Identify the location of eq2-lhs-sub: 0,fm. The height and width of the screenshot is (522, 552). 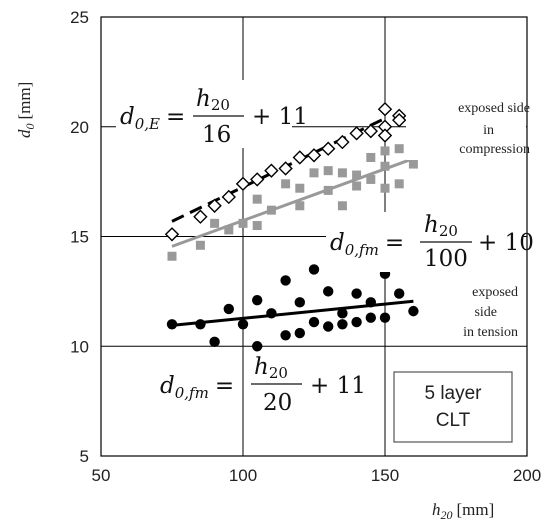
(362, 250).